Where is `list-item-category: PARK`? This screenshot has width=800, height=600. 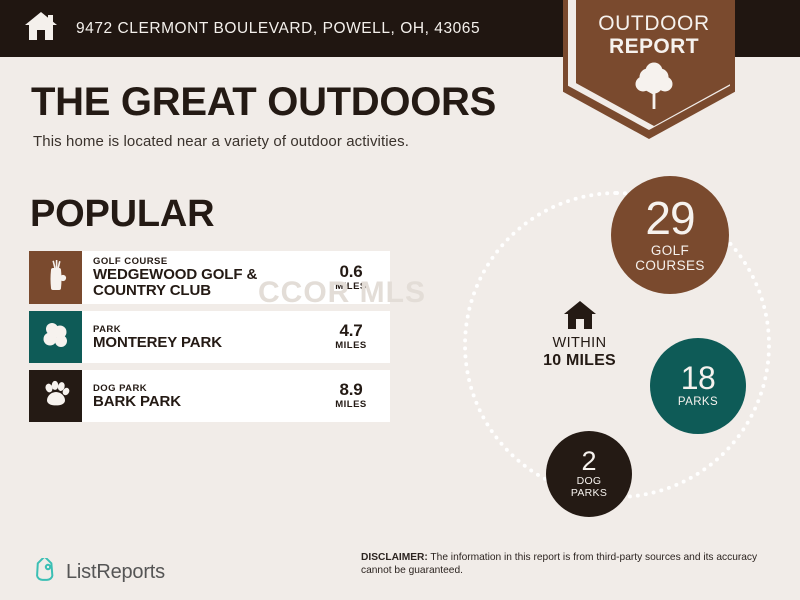 list-item-category: PARK is located at coordinates (107, 329).